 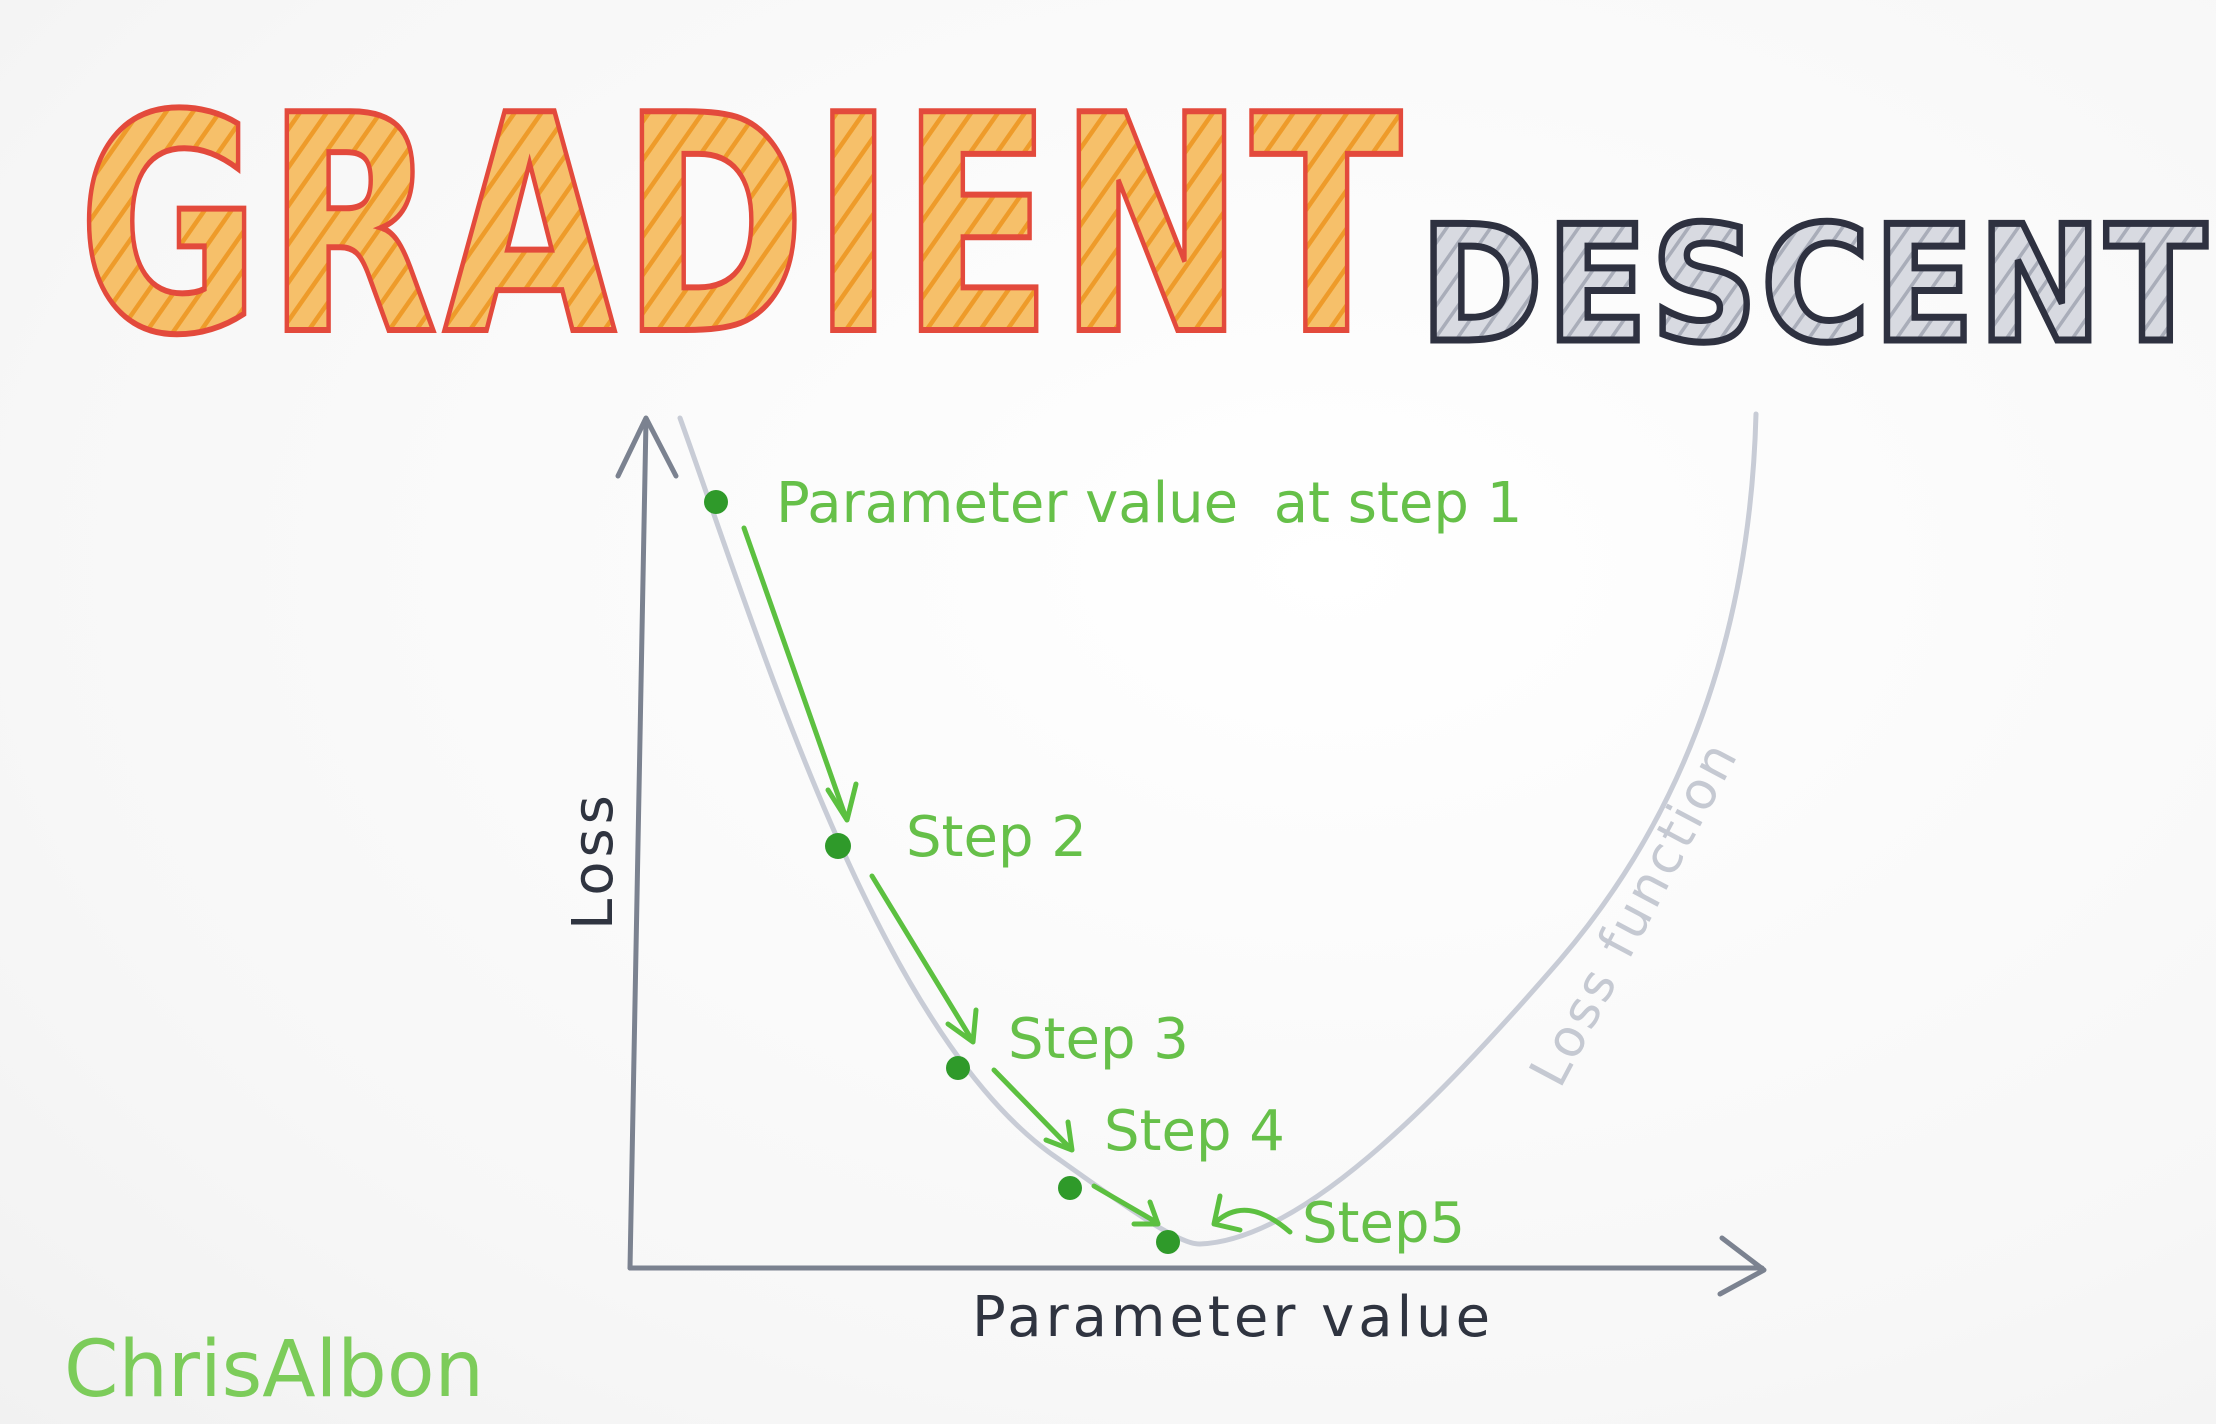 I want to click on arrow-step4-to-step5-head, so click(x=1146, y=1213).